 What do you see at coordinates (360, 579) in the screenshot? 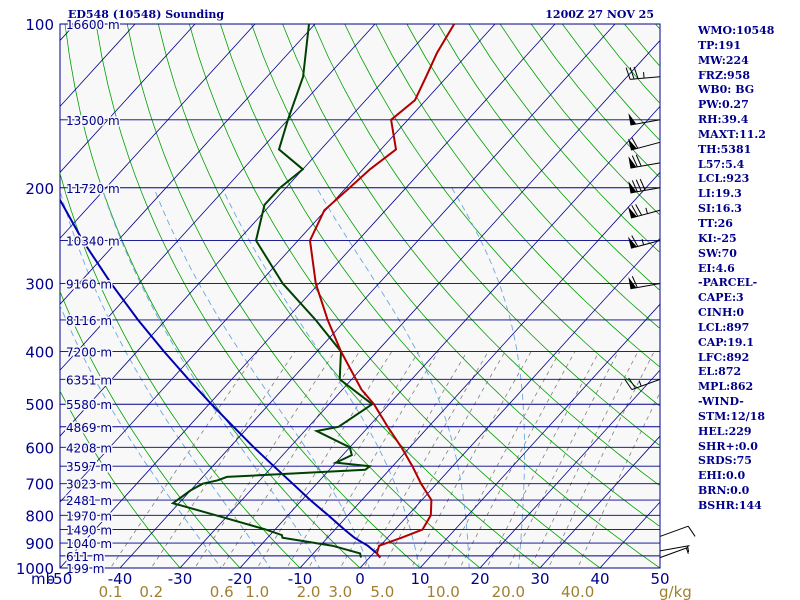
I see `temperature-tick-label: 0` at bounding box center [360, 579].